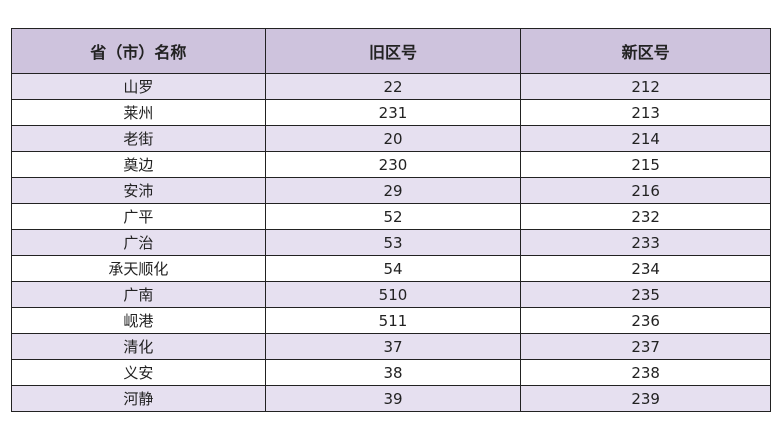 This screenshot has width=782, height=440. What do you see at coordinates (645, 294) in the screenshot?
I see `new-code-cell: 235` at bounding box center [645, 294].